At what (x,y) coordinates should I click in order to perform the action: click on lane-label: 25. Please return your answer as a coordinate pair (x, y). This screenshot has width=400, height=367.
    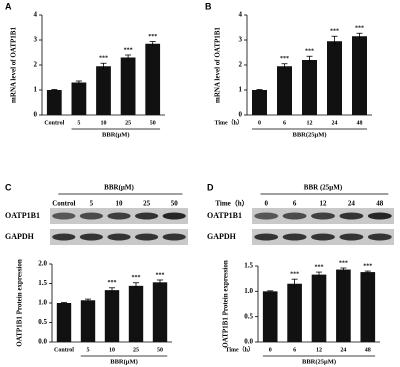
    Looking at the image, I should click on (147, 204).